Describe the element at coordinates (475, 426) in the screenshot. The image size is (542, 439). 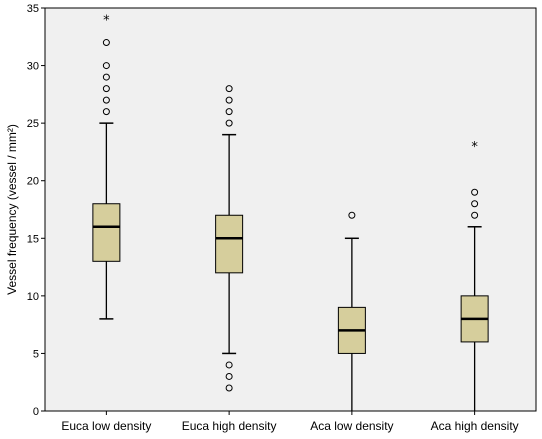
I see `x-tick-label: Aca high density` at that location.